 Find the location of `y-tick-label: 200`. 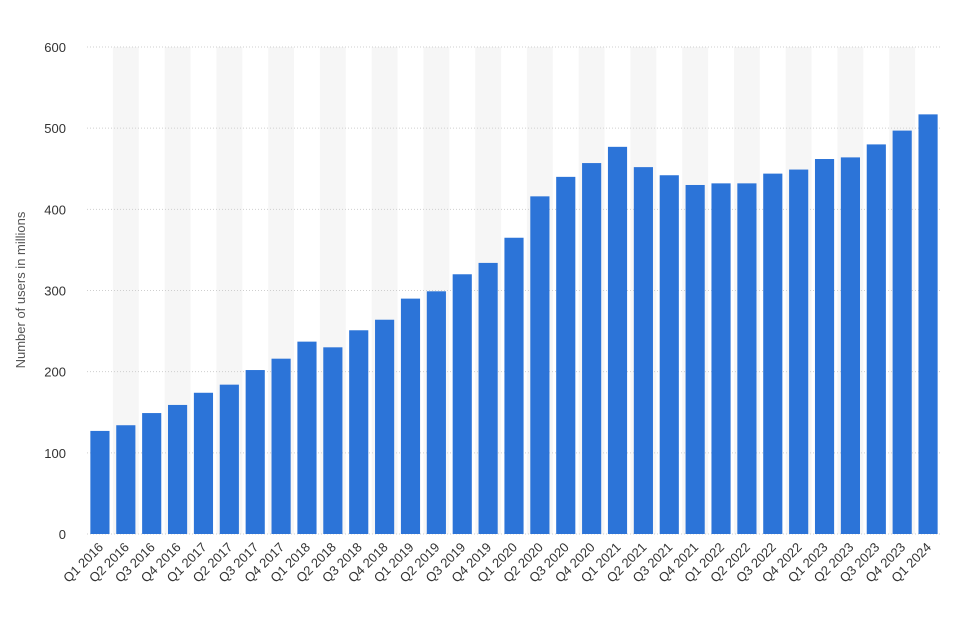

y-tick-label: 200 is located at coordinates (55, 372).